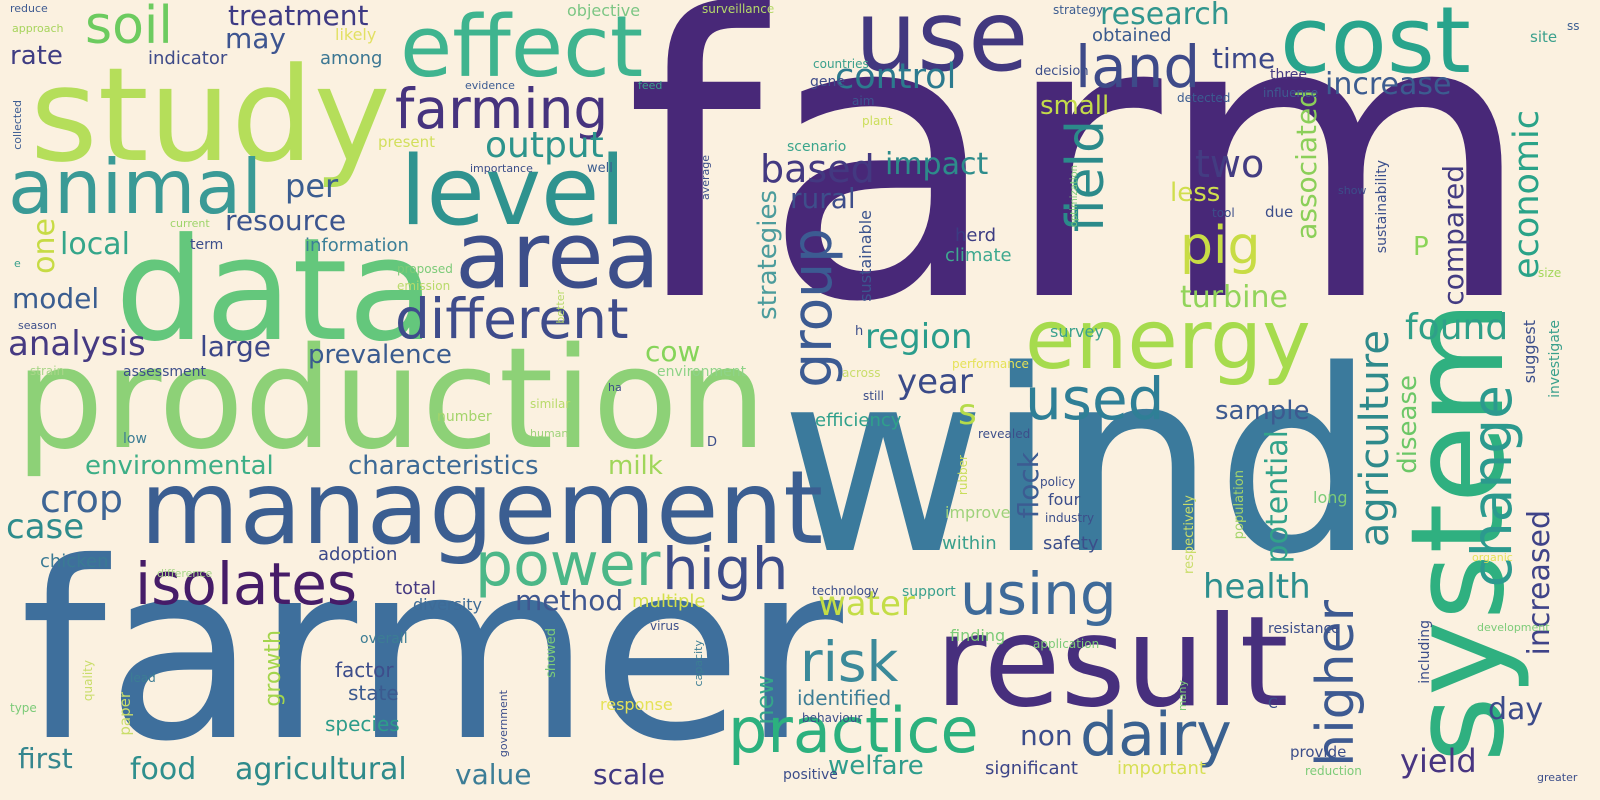 The width and height of the screenshot is (1600, 800). Describe the element at coordinates (1046, 735) in the screenshot. I see `word-non: non` at that location.